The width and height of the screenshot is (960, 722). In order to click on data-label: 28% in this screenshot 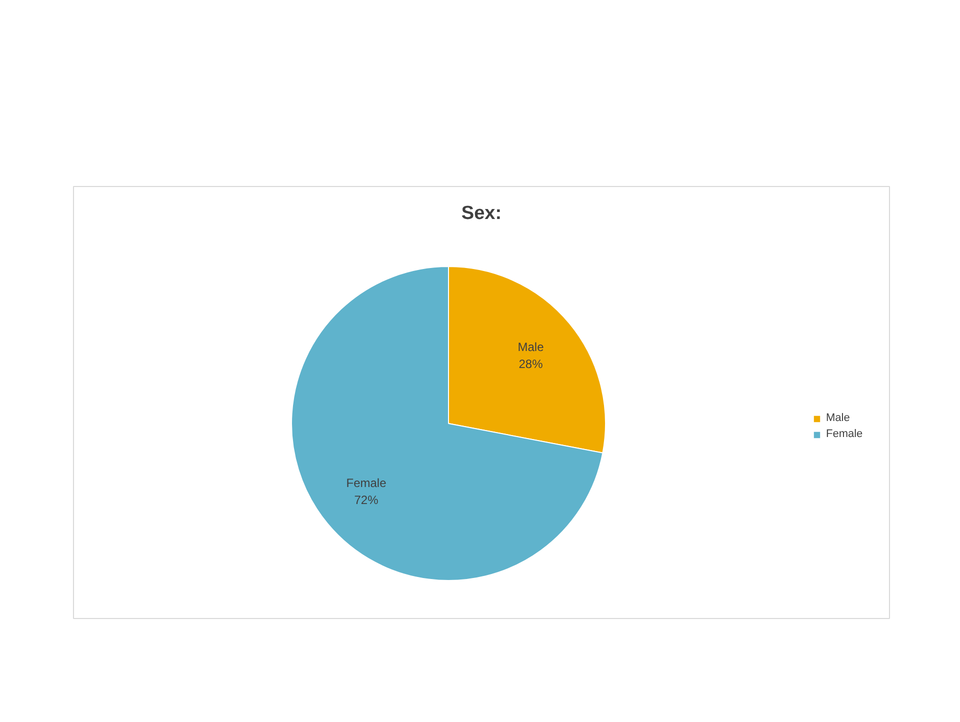, I will do `click(531, 363)`.